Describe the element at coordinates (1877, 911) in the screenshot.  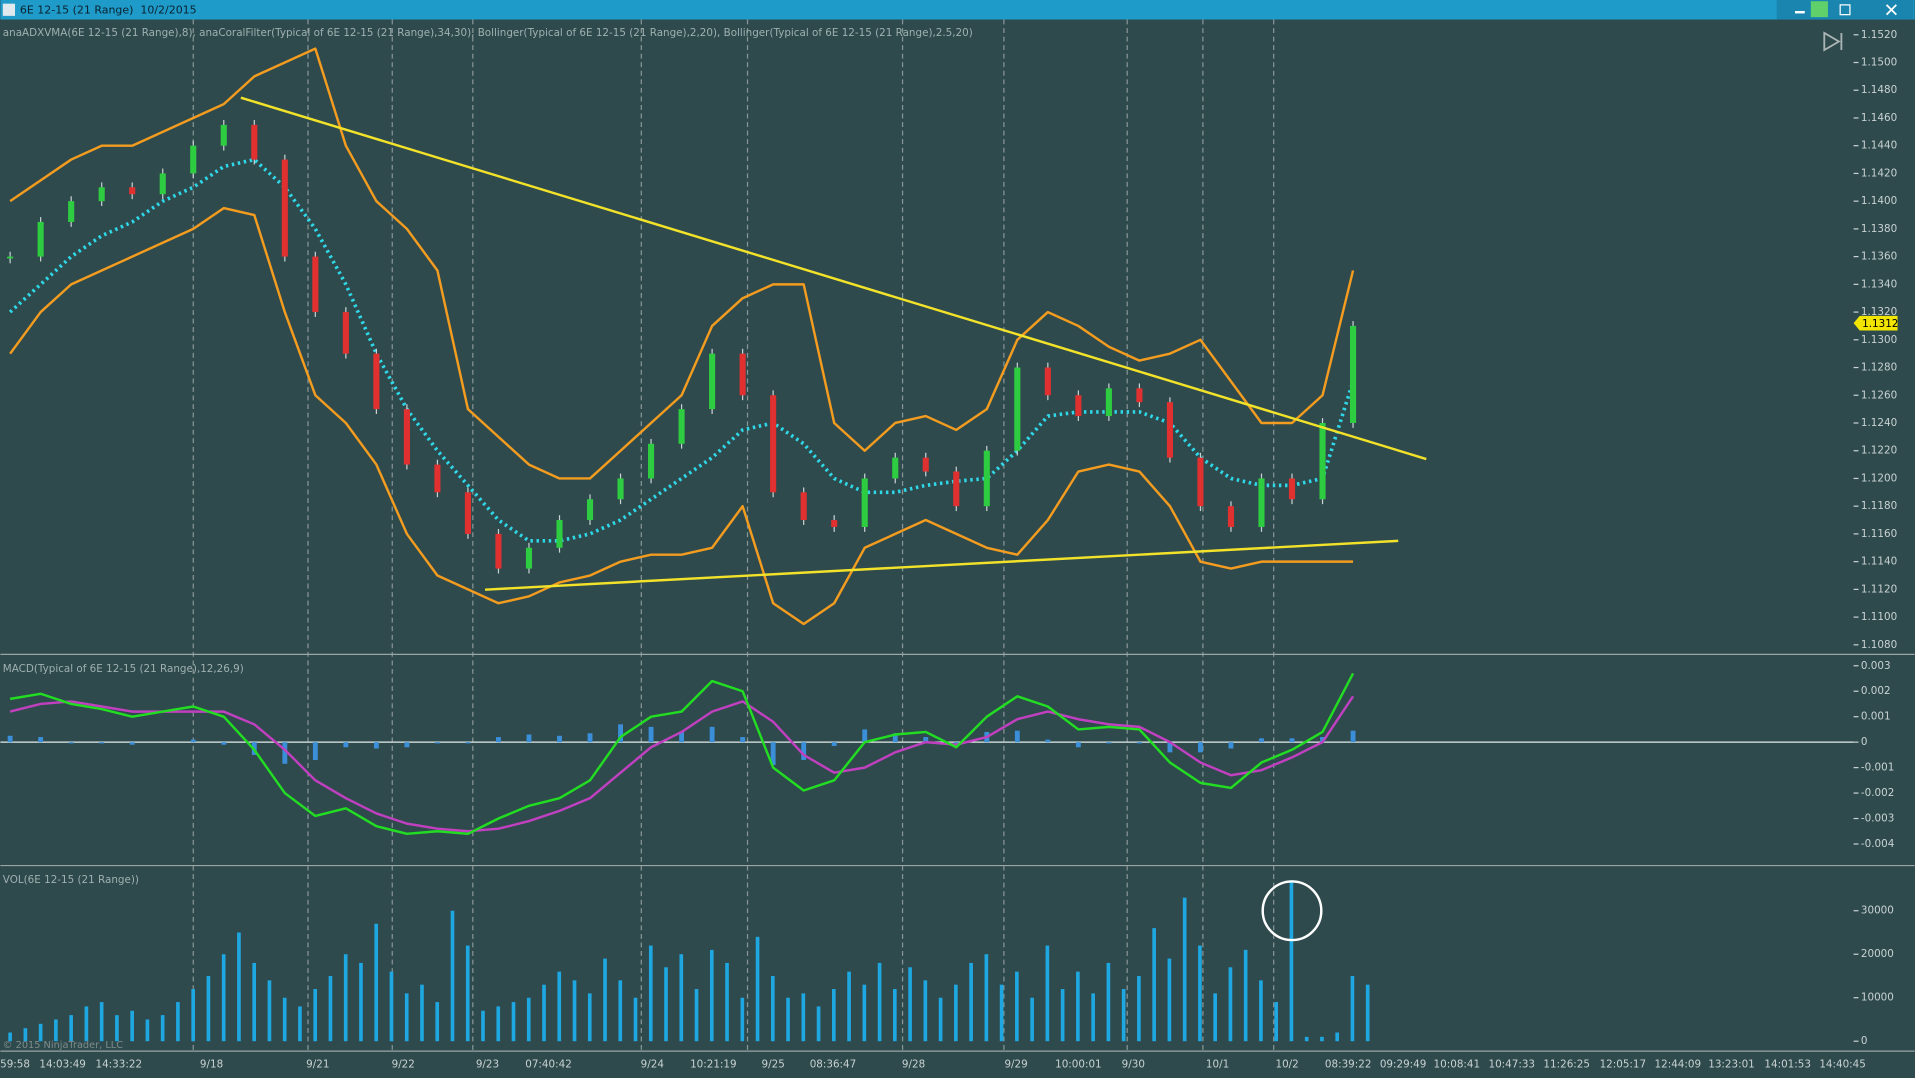
I see `y-tick-label: 30000` at that location.